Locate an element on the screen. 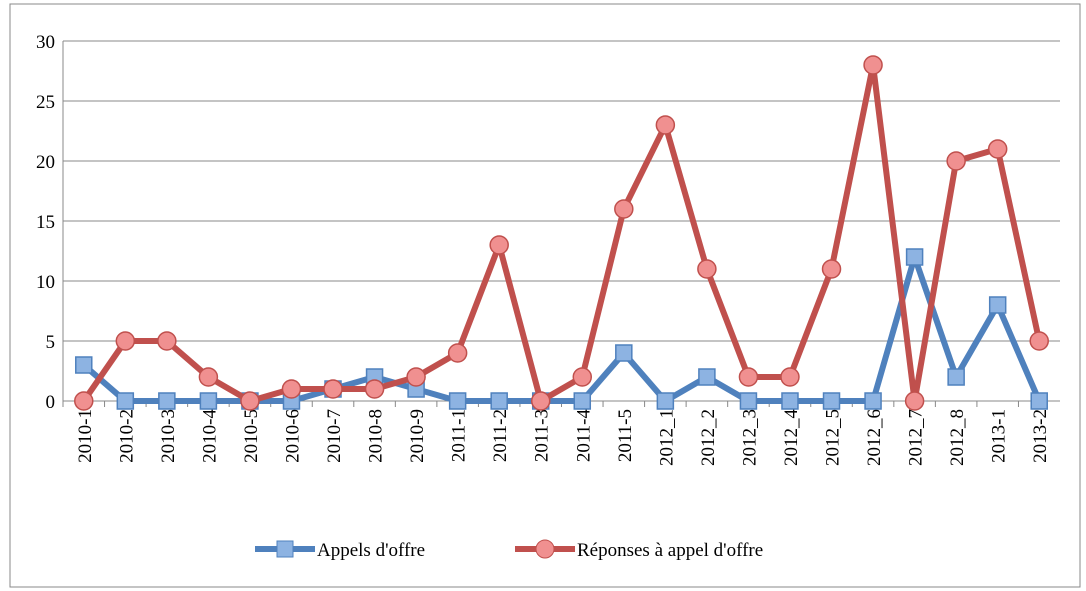 The image size is (1086, 591). y-tick-label: 10 is located at coordinates (45, 282).